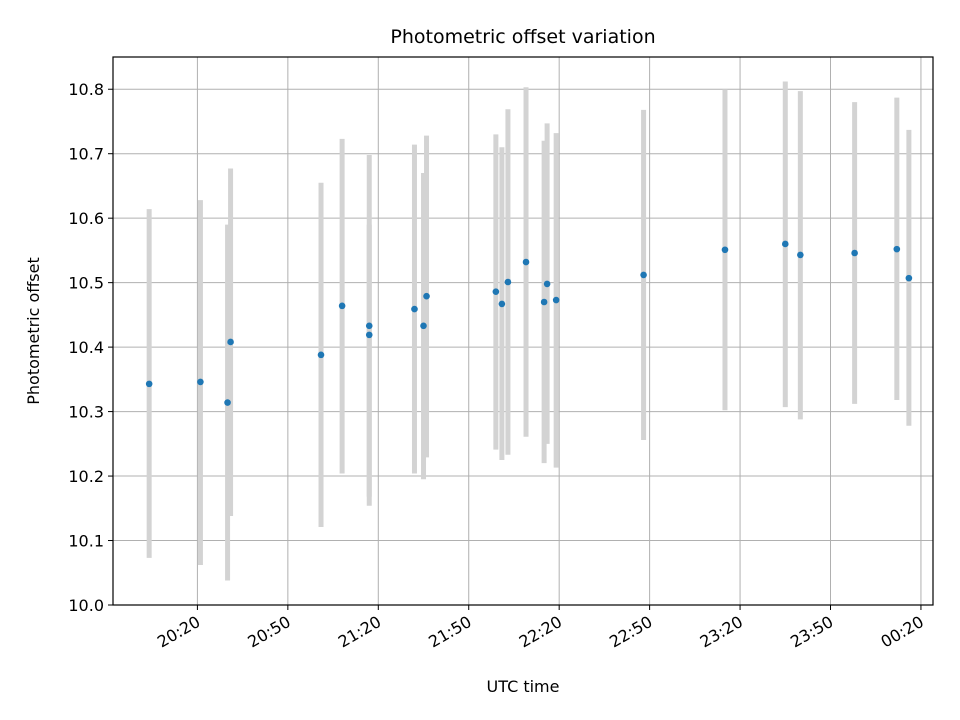 The image size is (960, 720). What do you see at coordinates (86, 605) in the screenshot?
I see `y-tick-label: 10.0` at bounding box center [86, 605].